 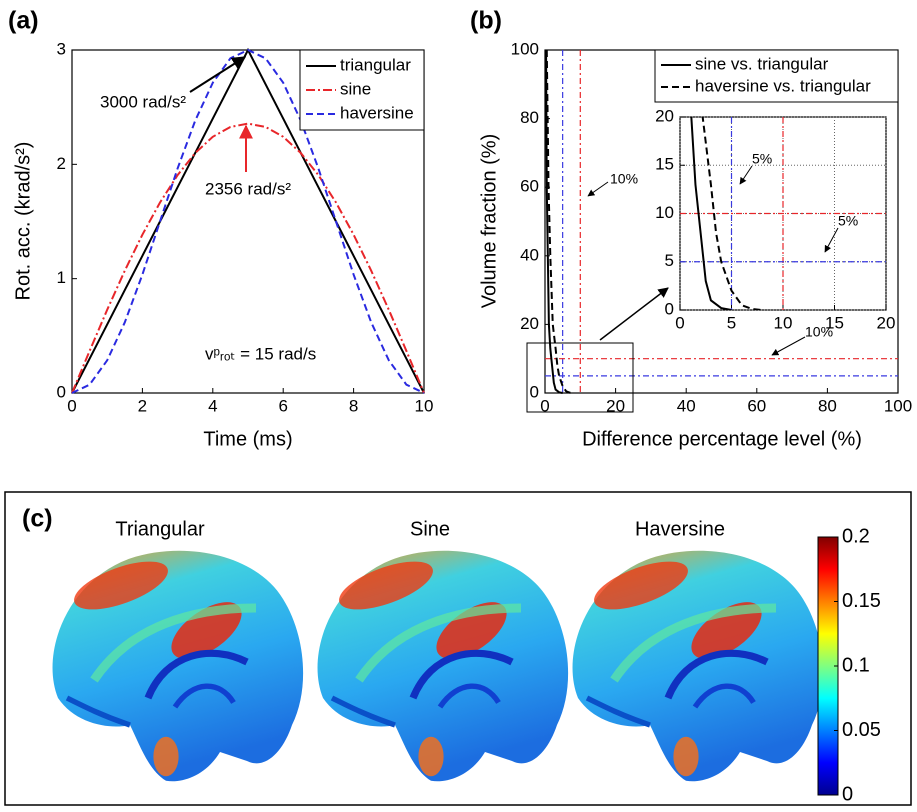 What do you see at coordinates (160, 529) in the screenshot?
I see `image-title: Triangular` at bounding box center [160, 529].